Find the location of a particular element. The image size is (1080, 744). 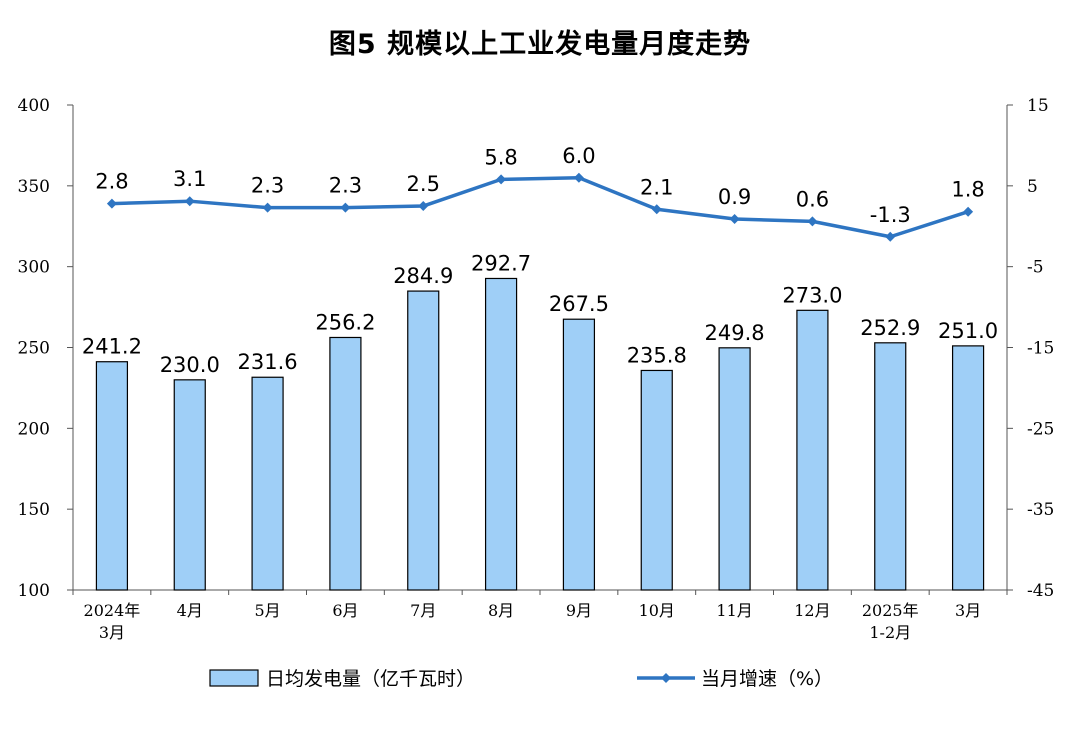

line-value-label: -1.3 is located at coordinates (890, 215).